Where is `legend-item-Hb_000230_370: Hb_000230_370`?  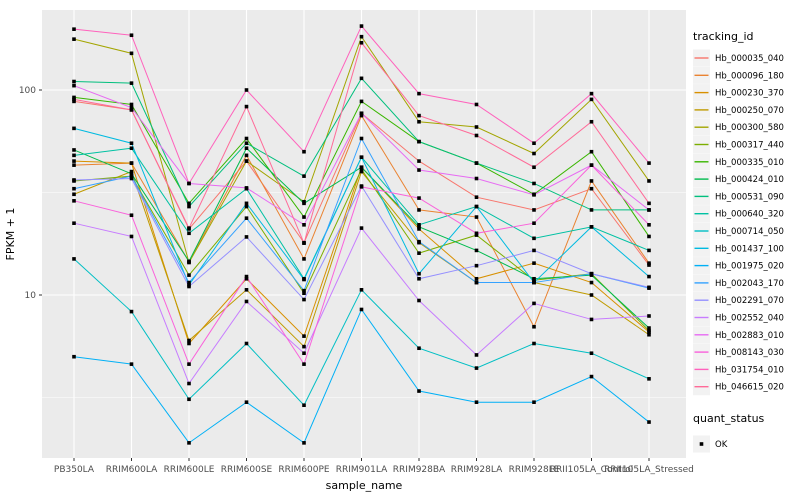
legend-item-Hb_000230_370: Hb_000230_370 is located at coordinates (738, 93).